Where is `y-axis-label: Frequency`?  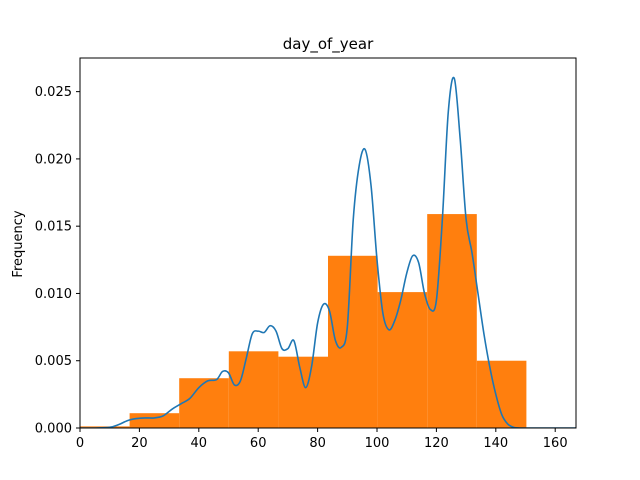
y-axis-label: Frequency is located at coordinates (18, 243).